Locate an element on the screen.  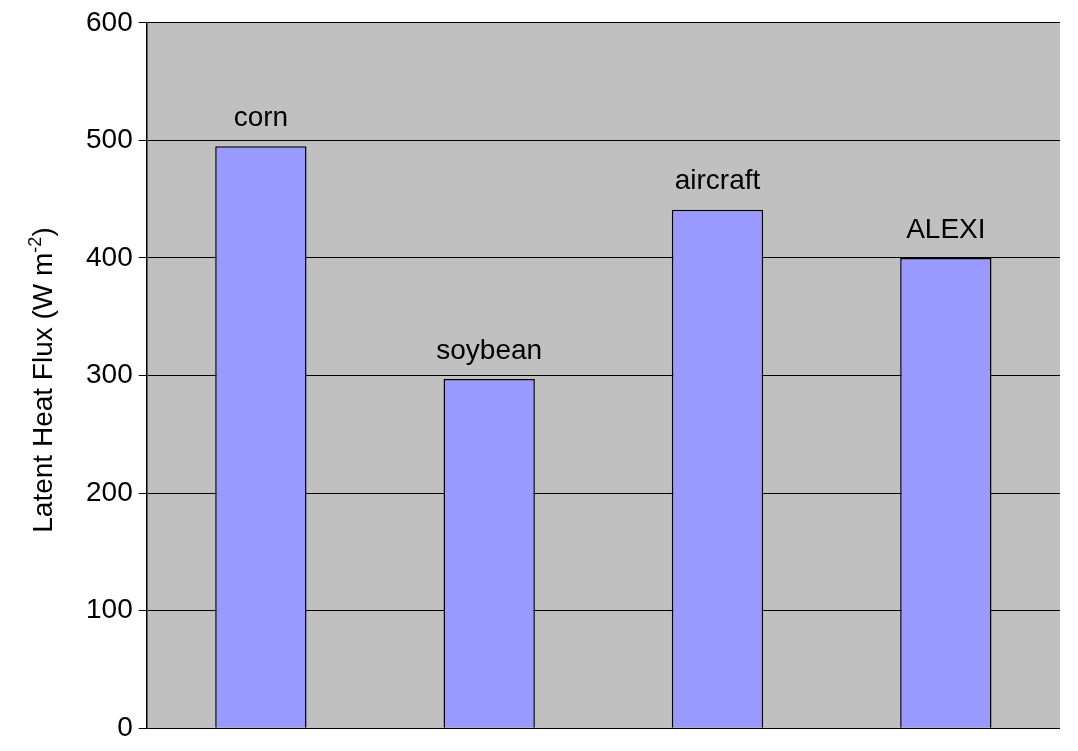
y-tick-label: 500 is located at coordinates (109, 139).